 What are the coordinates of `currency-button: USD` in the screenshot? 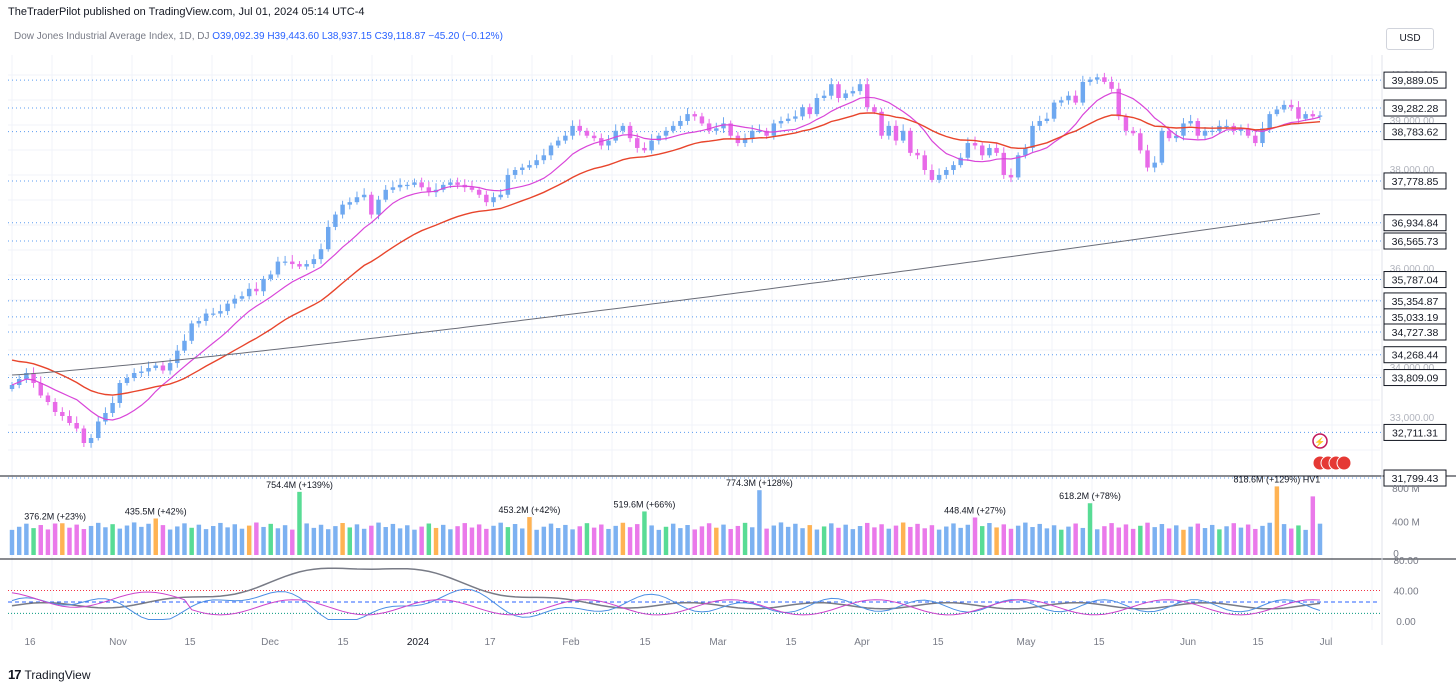 It's located at (1410, 39).